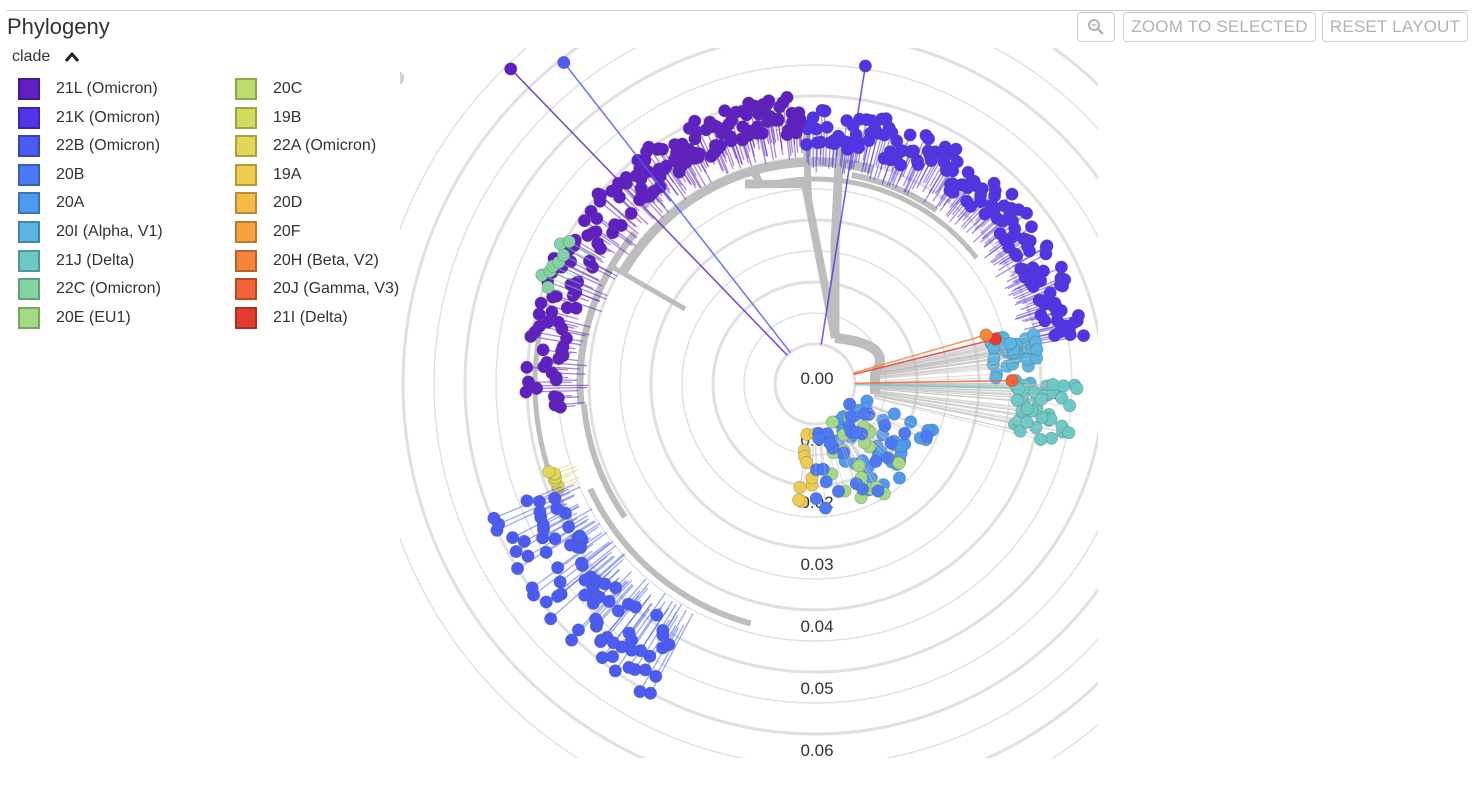 The width and height of the screenshot is (1476, 793). Describe the element at coordinates (108, 117) in the screenshot. I see `legend-label: 21K (Omicron)` at that location.